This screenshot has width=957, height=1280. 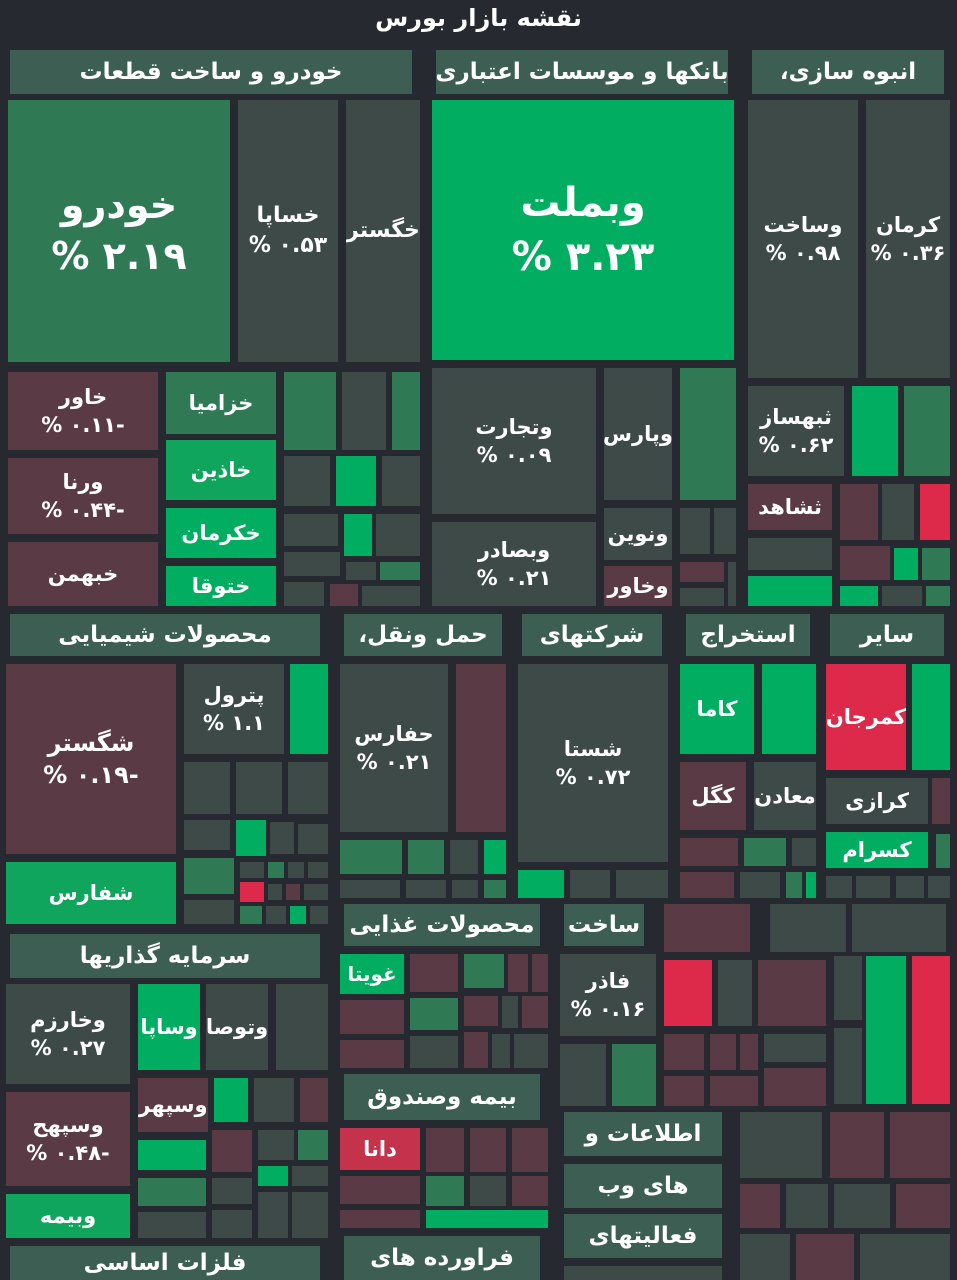 I want to click on stock-tile: ختوقا, so click(x=221, y=586).